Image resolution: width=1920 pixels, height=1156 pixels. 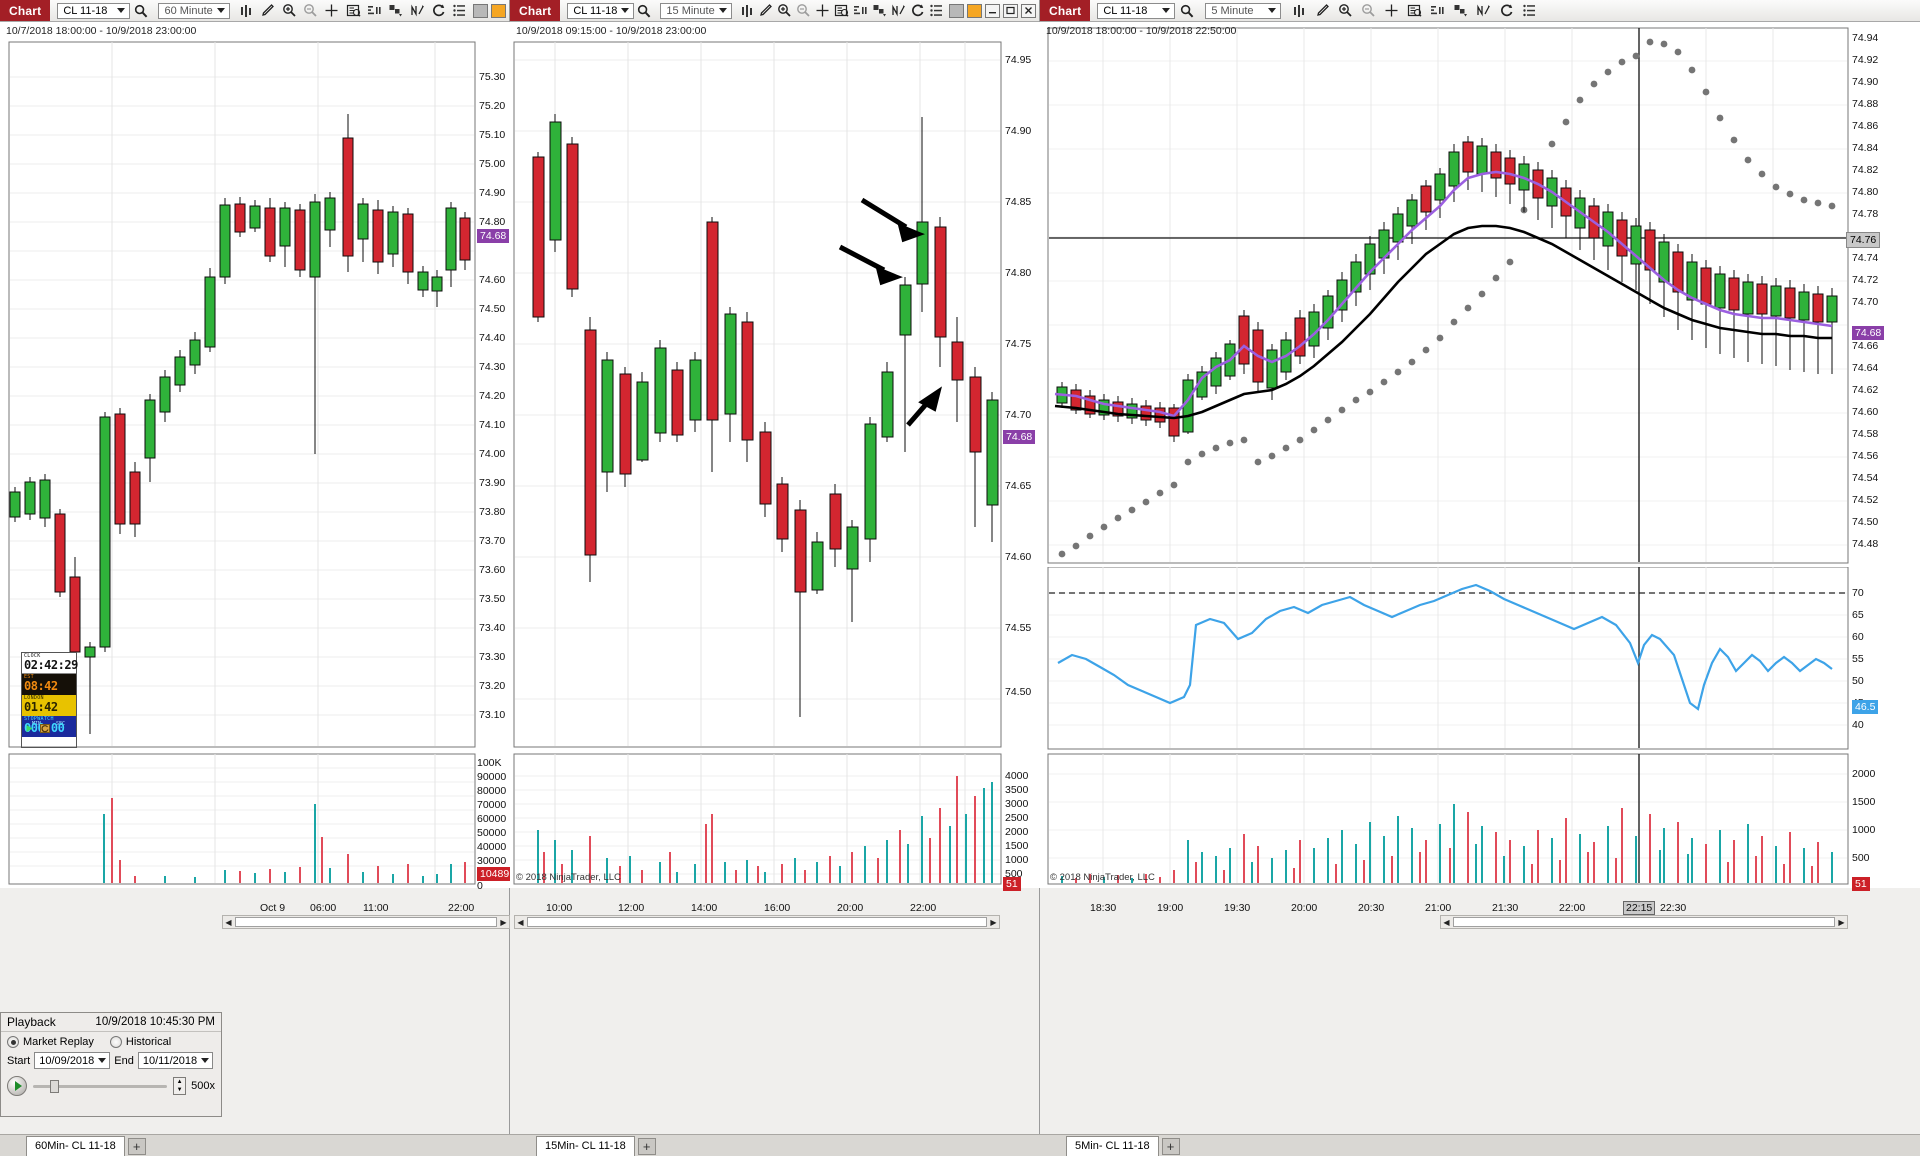 What do you see at coordinates (1865, 707) in the screenshot?
I see `rsi-last-tag: 46.5` at bounding box center [1865, 707].